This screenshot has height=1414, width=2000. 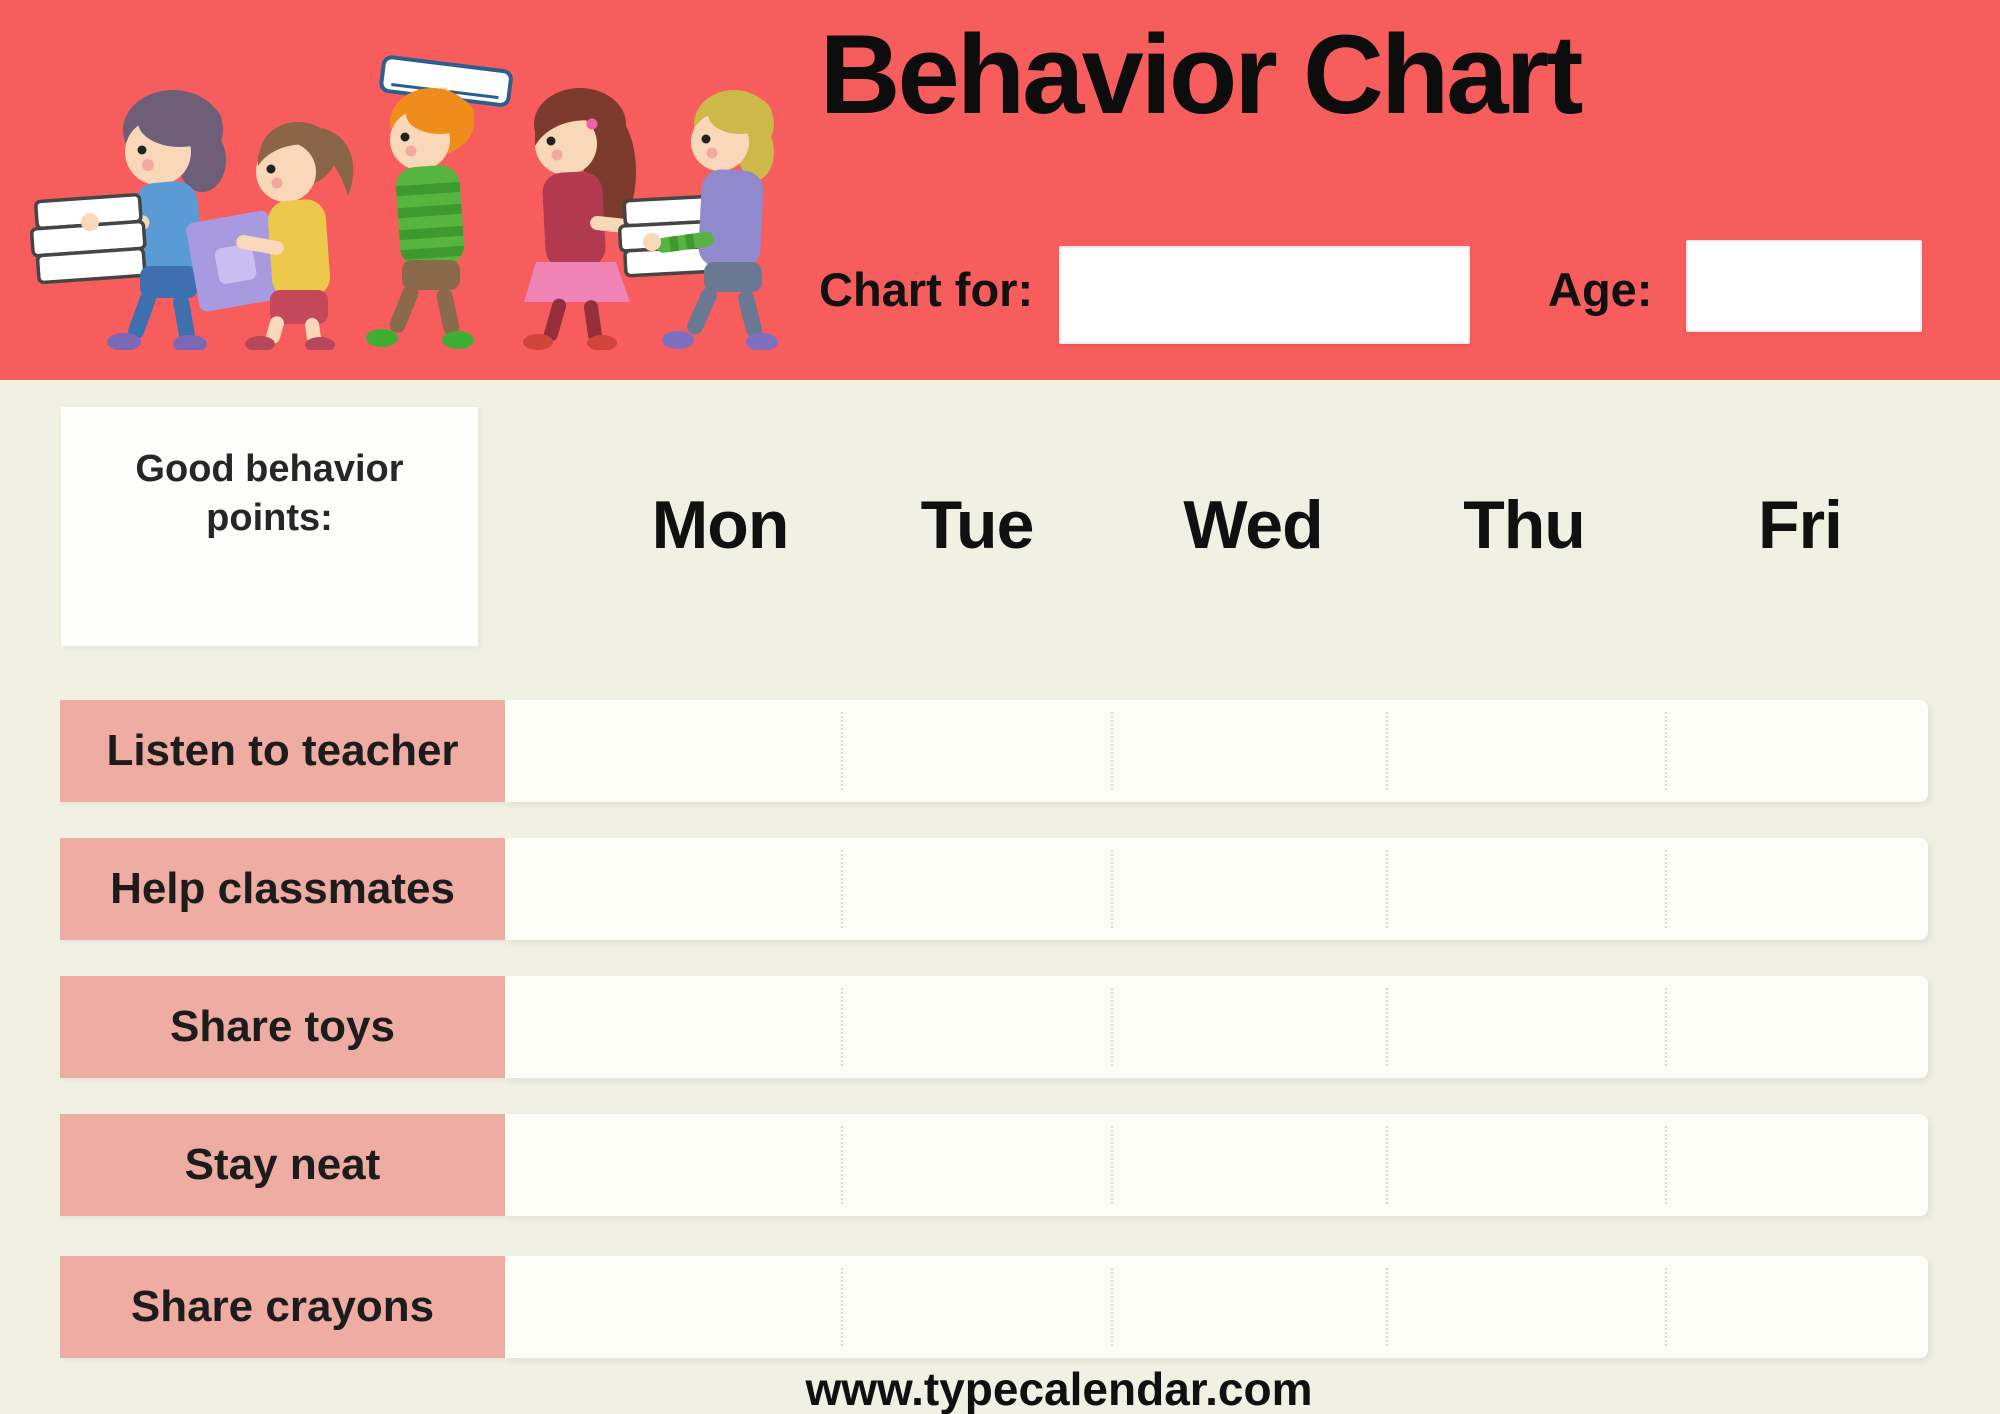 What do you see at coordinates (282, 1027) in the screenshot?
I see `row-label: Share toys` at bounding box center [282, 1027].